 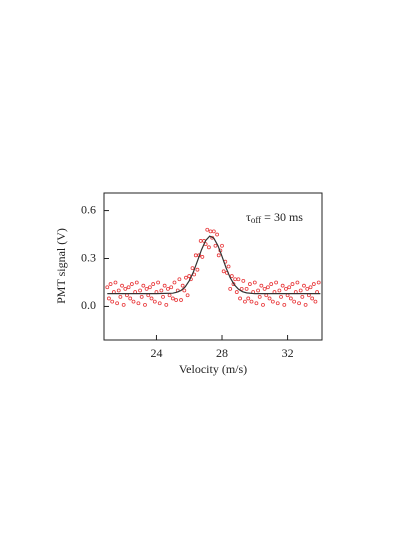 I want to click on plot-frame, so click(x=213, y=266).